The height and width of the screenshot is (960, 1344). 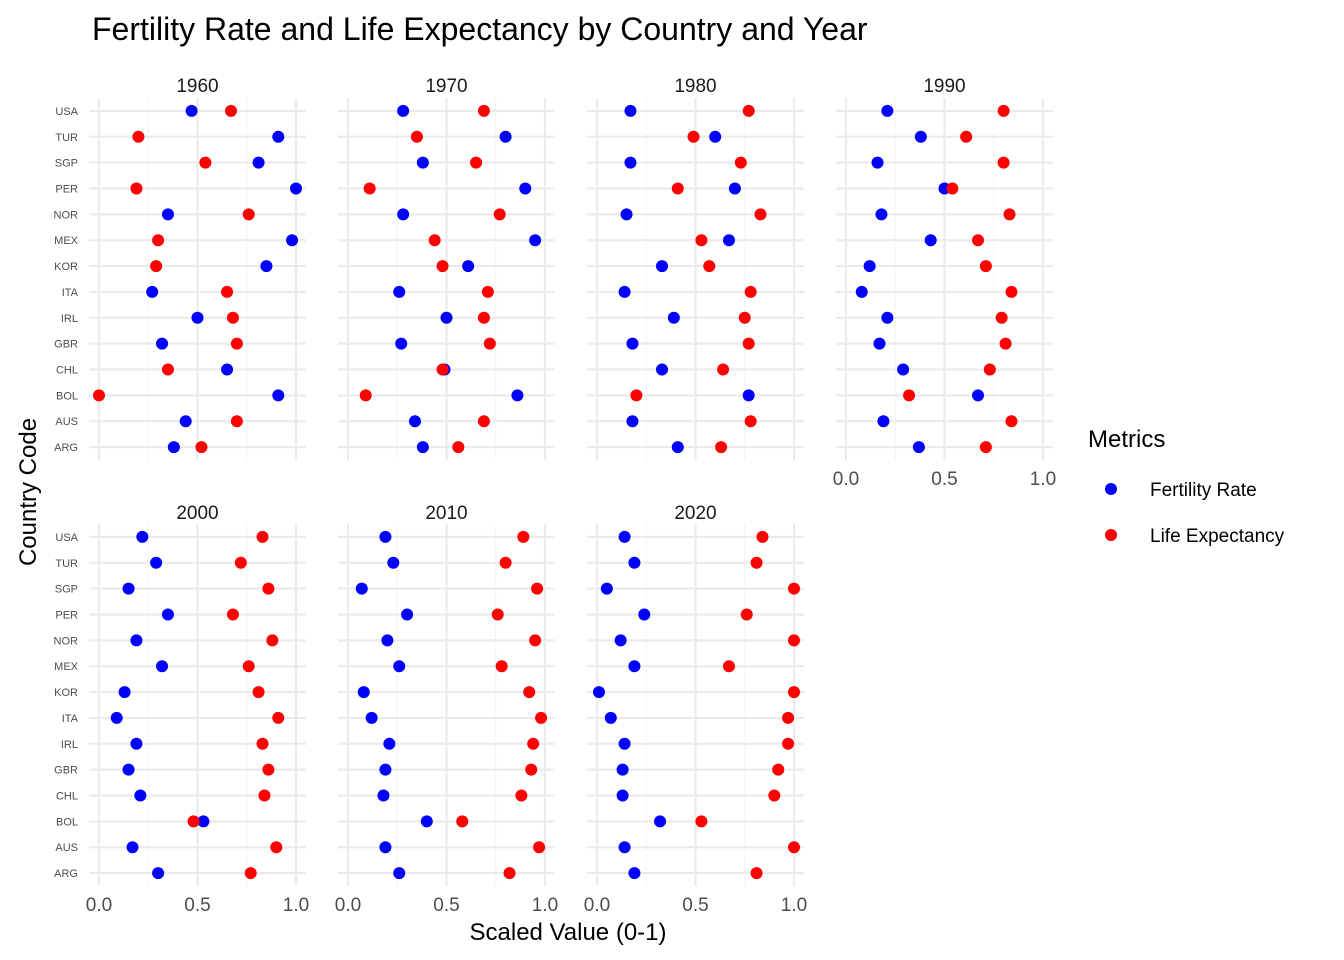 What do you see at coordinates (501, 666) in the screenshot?
I see `point-life-expectancy-2010-MEX` at bounding box center [501, 666].